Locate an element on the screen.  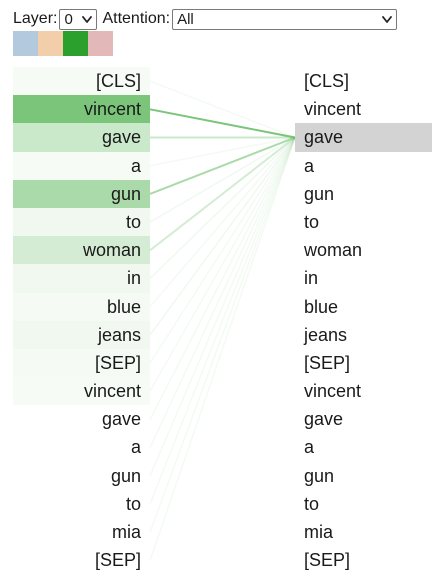
right-token-text: jeans is located at coordinates (326, 334).